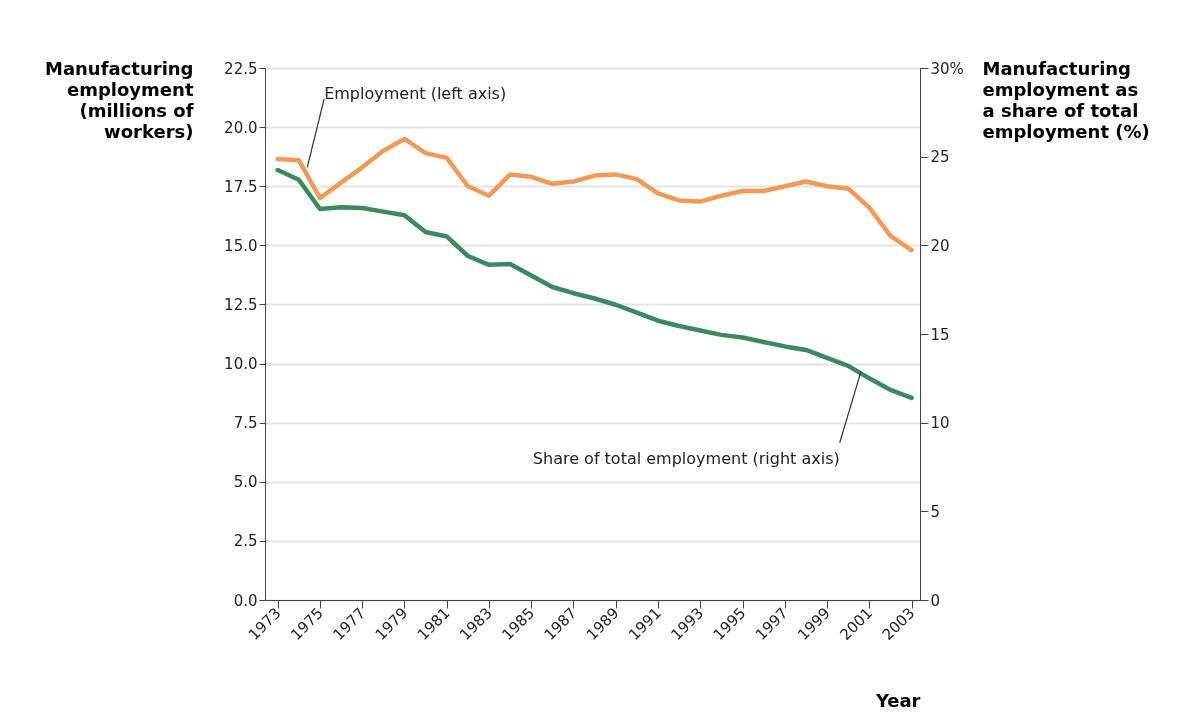 This screenshot has height=719, width=1204. I want to click on line-series, so click(594, 194).